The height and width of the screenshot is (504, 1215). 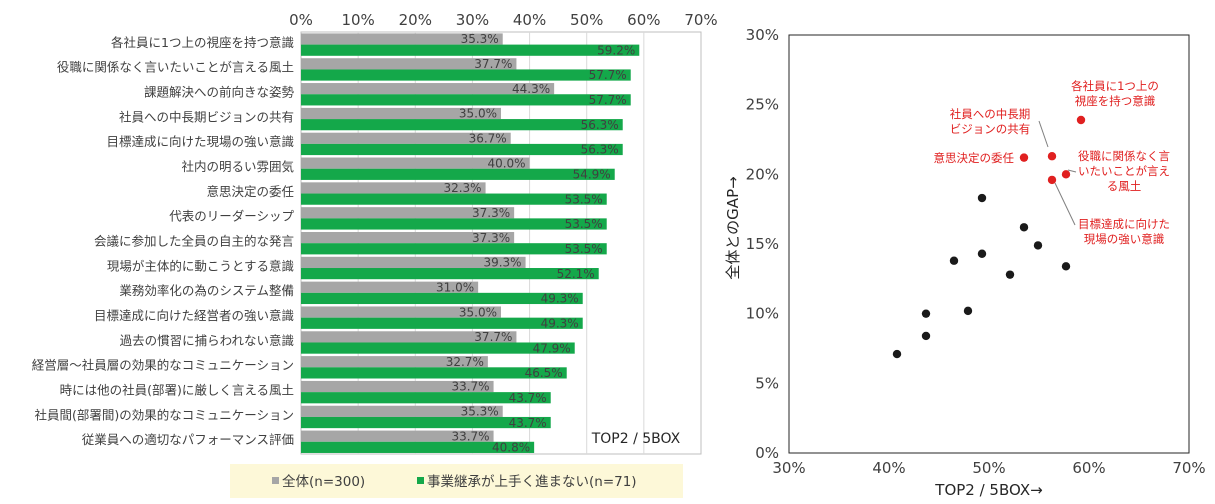 I want to click on bar-x-tick-label: 30%, so click(x=472, y=20).